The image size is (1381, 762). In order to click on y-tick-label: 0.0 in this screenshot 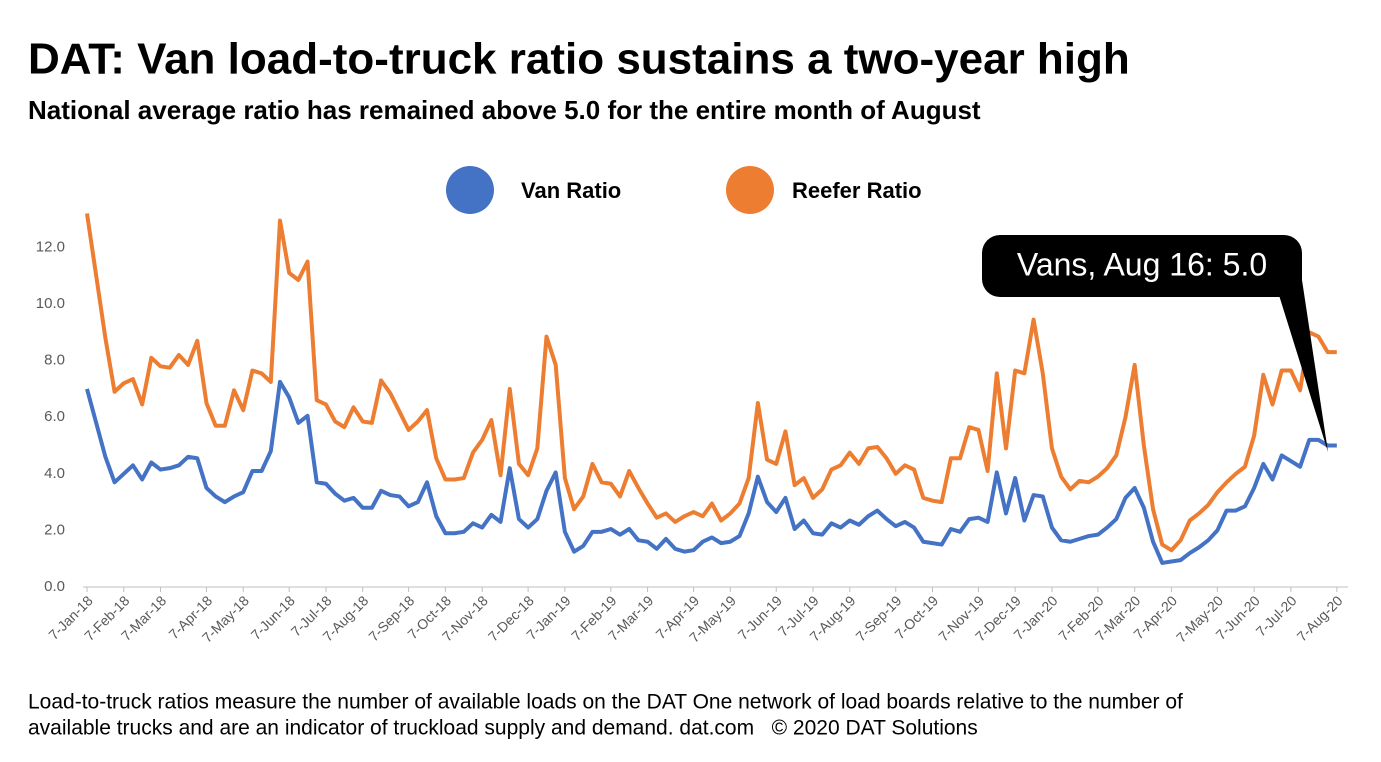, I will do `click(54, 586)`.